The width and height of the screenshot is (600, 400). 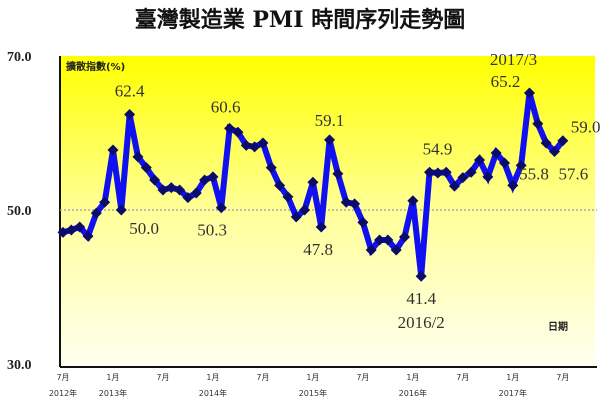 What do you see at coordinates (330, 120) in the screenshot?
I see `data-label: 59.1` at bounding box center [330, 120].